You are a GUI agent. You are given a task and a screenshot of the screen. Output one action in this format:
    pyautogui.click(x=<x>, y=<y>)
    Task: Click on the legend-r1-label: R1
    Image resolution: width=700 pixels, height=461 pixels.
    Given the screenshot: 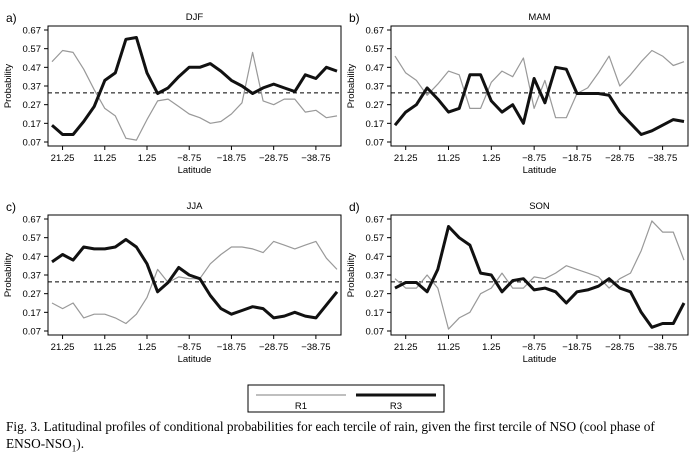 What is the action you would take?
    pyautogui.click(x=301, y=406)
    